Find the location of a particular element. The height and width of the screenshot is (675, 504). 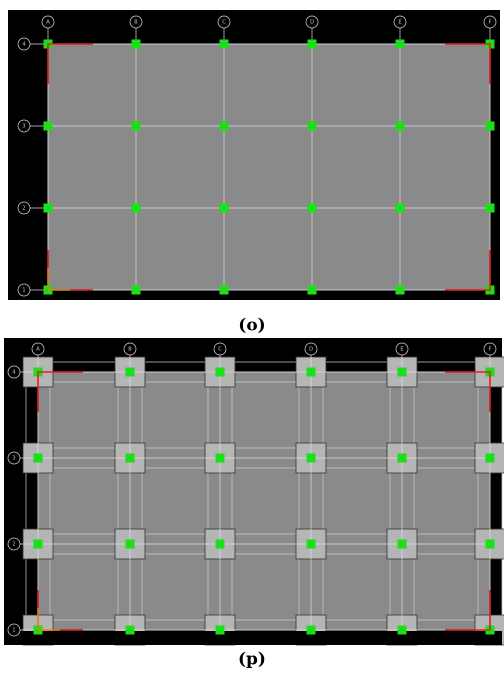

caption: (p) is located at coordinates (252, 660).